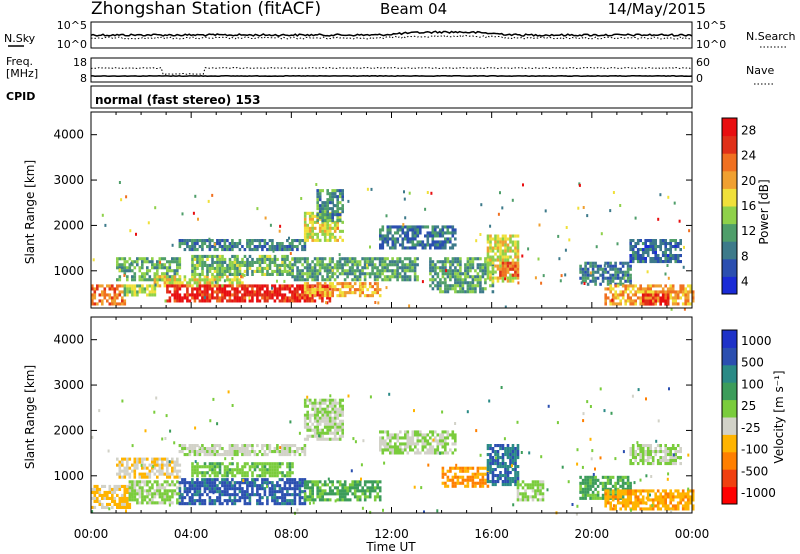 Image resolution: width=800 pixels, height=554 pixels. What do you see at coordinates (83, 78) in the screenshot?
I see `freq-tick-left-bottom: 8` at bounding box center [83, 78].